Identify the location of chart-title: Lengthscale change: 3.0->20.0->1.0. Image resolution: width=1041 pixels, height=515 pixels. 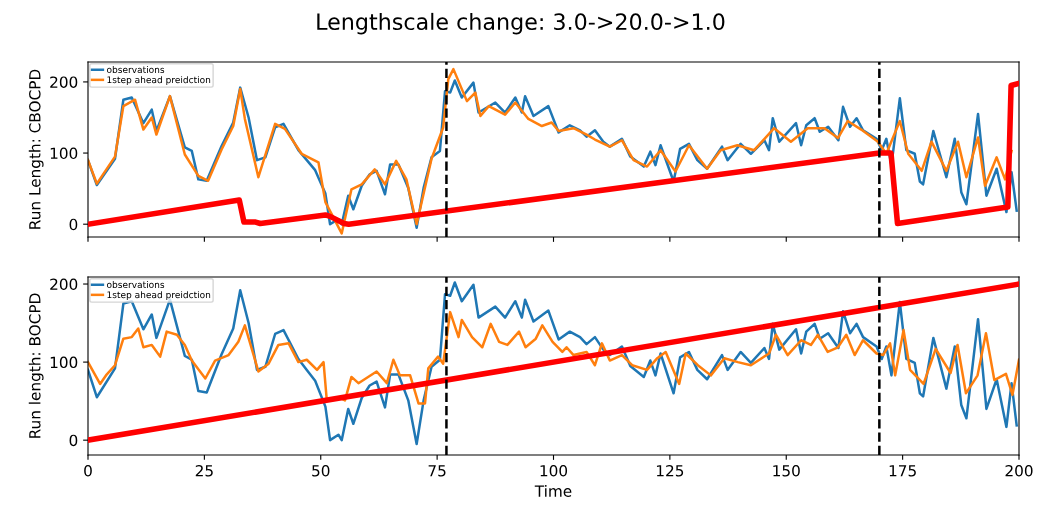
(521, 23).